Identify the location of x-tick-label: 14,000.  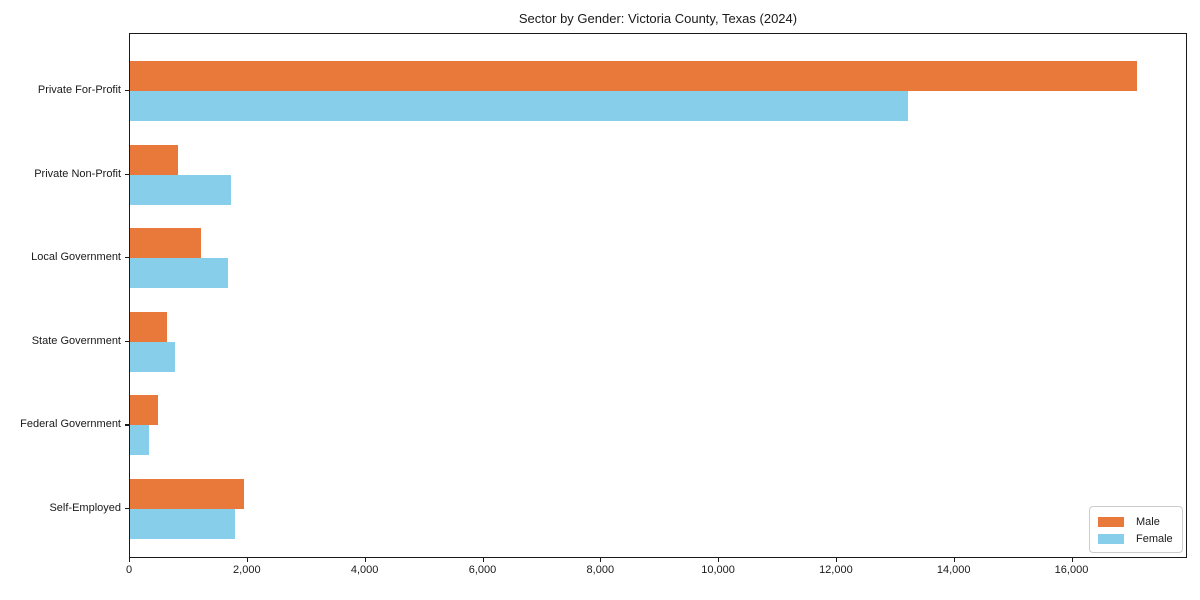
(953, 570).